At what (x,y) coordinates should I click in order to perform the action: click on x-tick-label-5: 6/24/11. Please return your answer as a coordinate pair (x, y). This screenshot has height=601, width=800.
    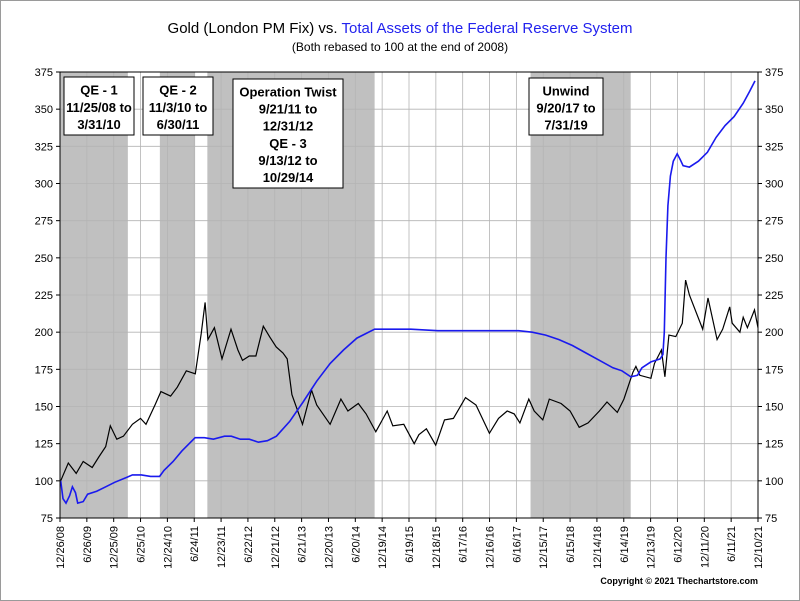
    Looking at the image, I should click on (195, 544).